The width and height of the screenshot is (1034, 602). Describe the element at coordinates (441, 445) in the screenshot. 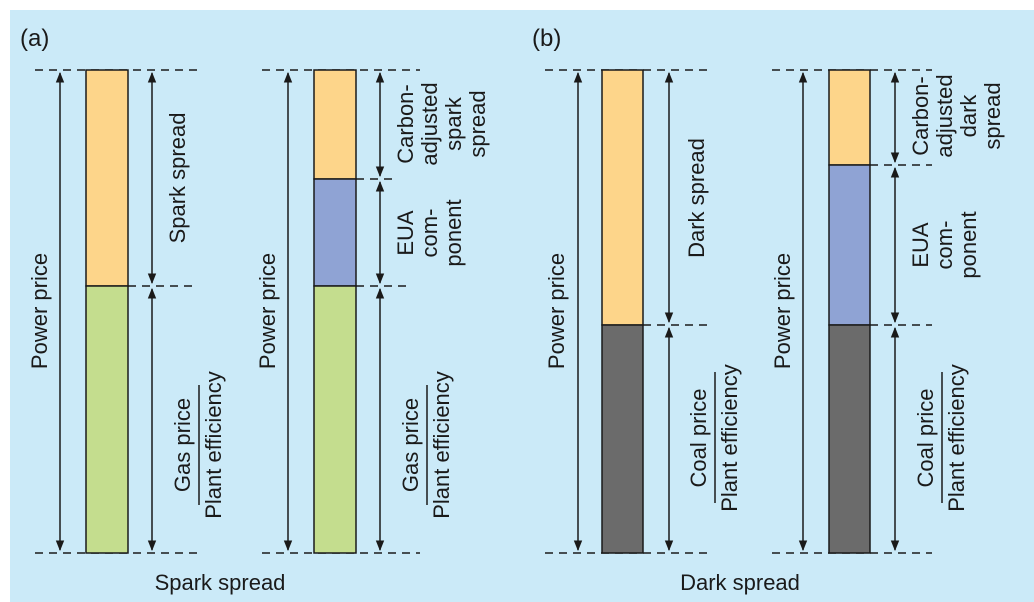

I see `panel-a-bar2-efficiency-label: Plant efficiency` at that location.